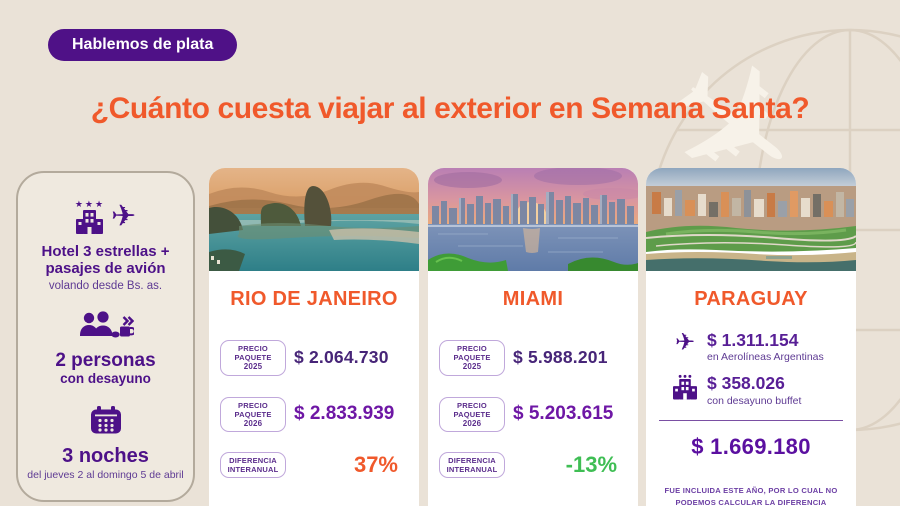 The height and width of the screenshot is (506, 900). What do you see at coordinates (533, 465) in the screenshot?
I see `miami-diff-row: DIFERENCIA INTERANUAL -13%` at bounding box center [533, 465].